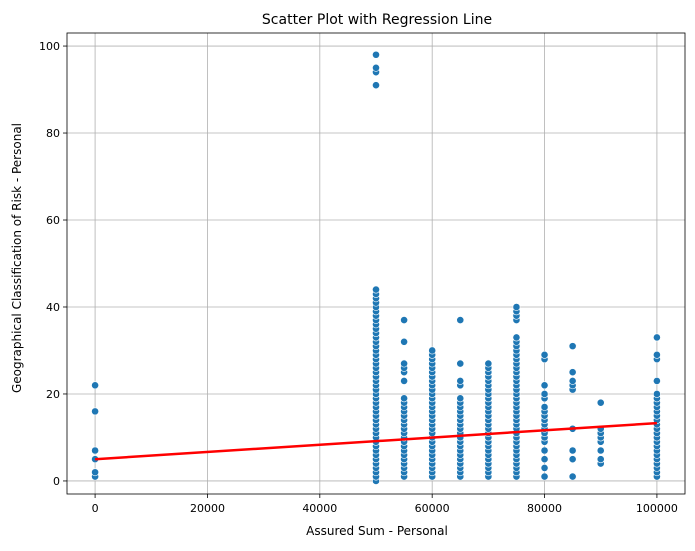  Describe the element at coordinates (53, 133) in the screenshot. I see `y-tick-label: 80` at that location.